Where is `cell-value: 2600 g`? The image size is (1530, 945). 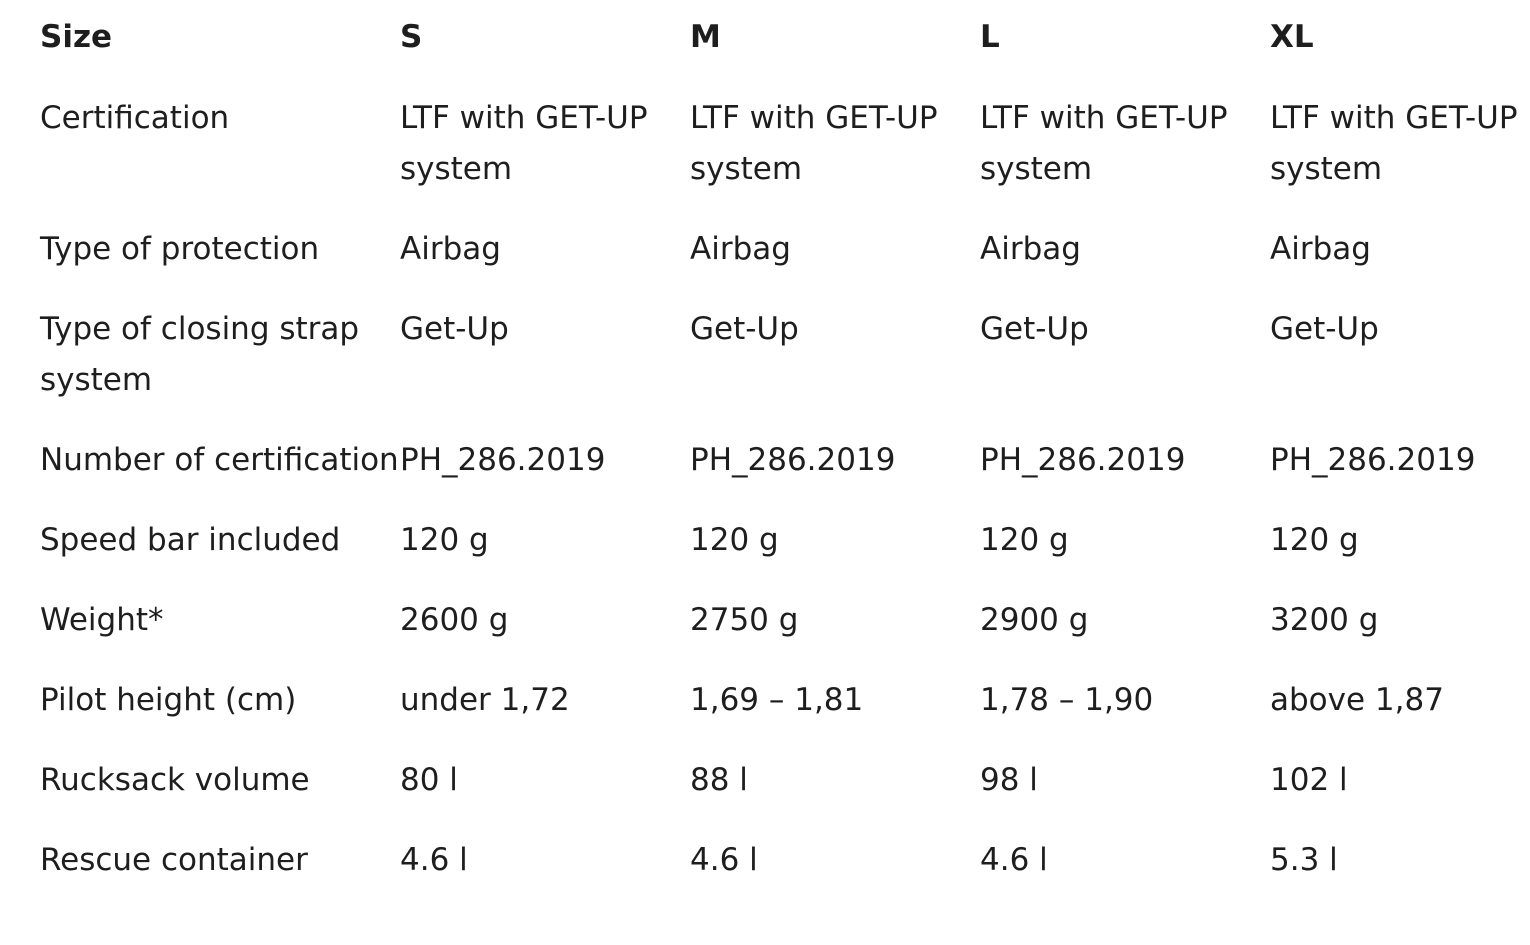
cell-value: 2600 g is located at coordinates (454, 620).